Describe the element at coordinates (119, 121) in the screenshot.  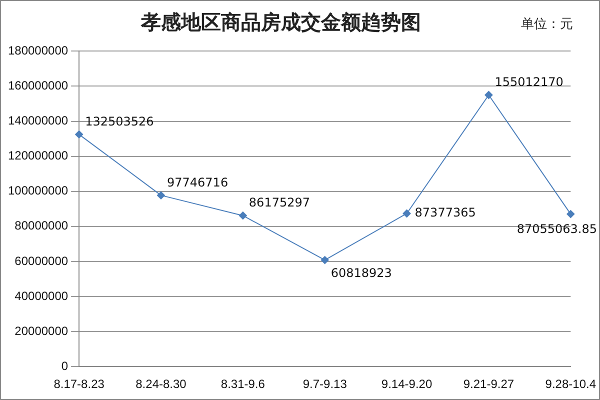
I see `data-label: 132503526` at that location.